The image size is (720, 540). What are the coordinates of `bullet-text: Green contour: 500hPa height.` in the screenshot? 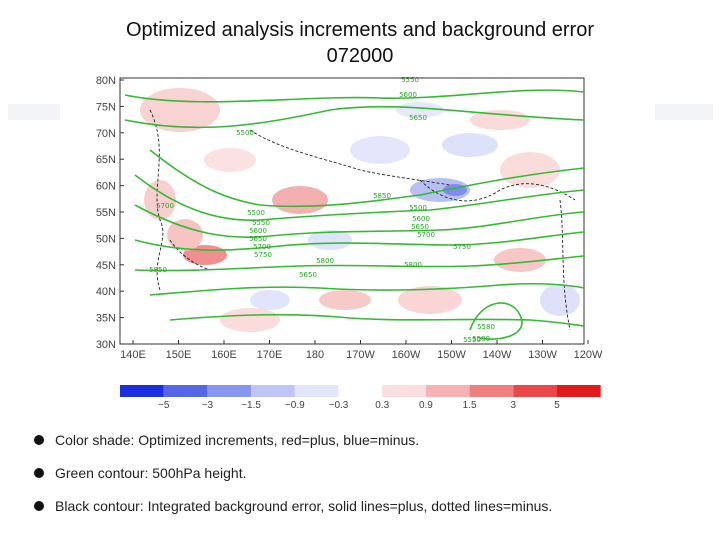 It's located at (151, 473).